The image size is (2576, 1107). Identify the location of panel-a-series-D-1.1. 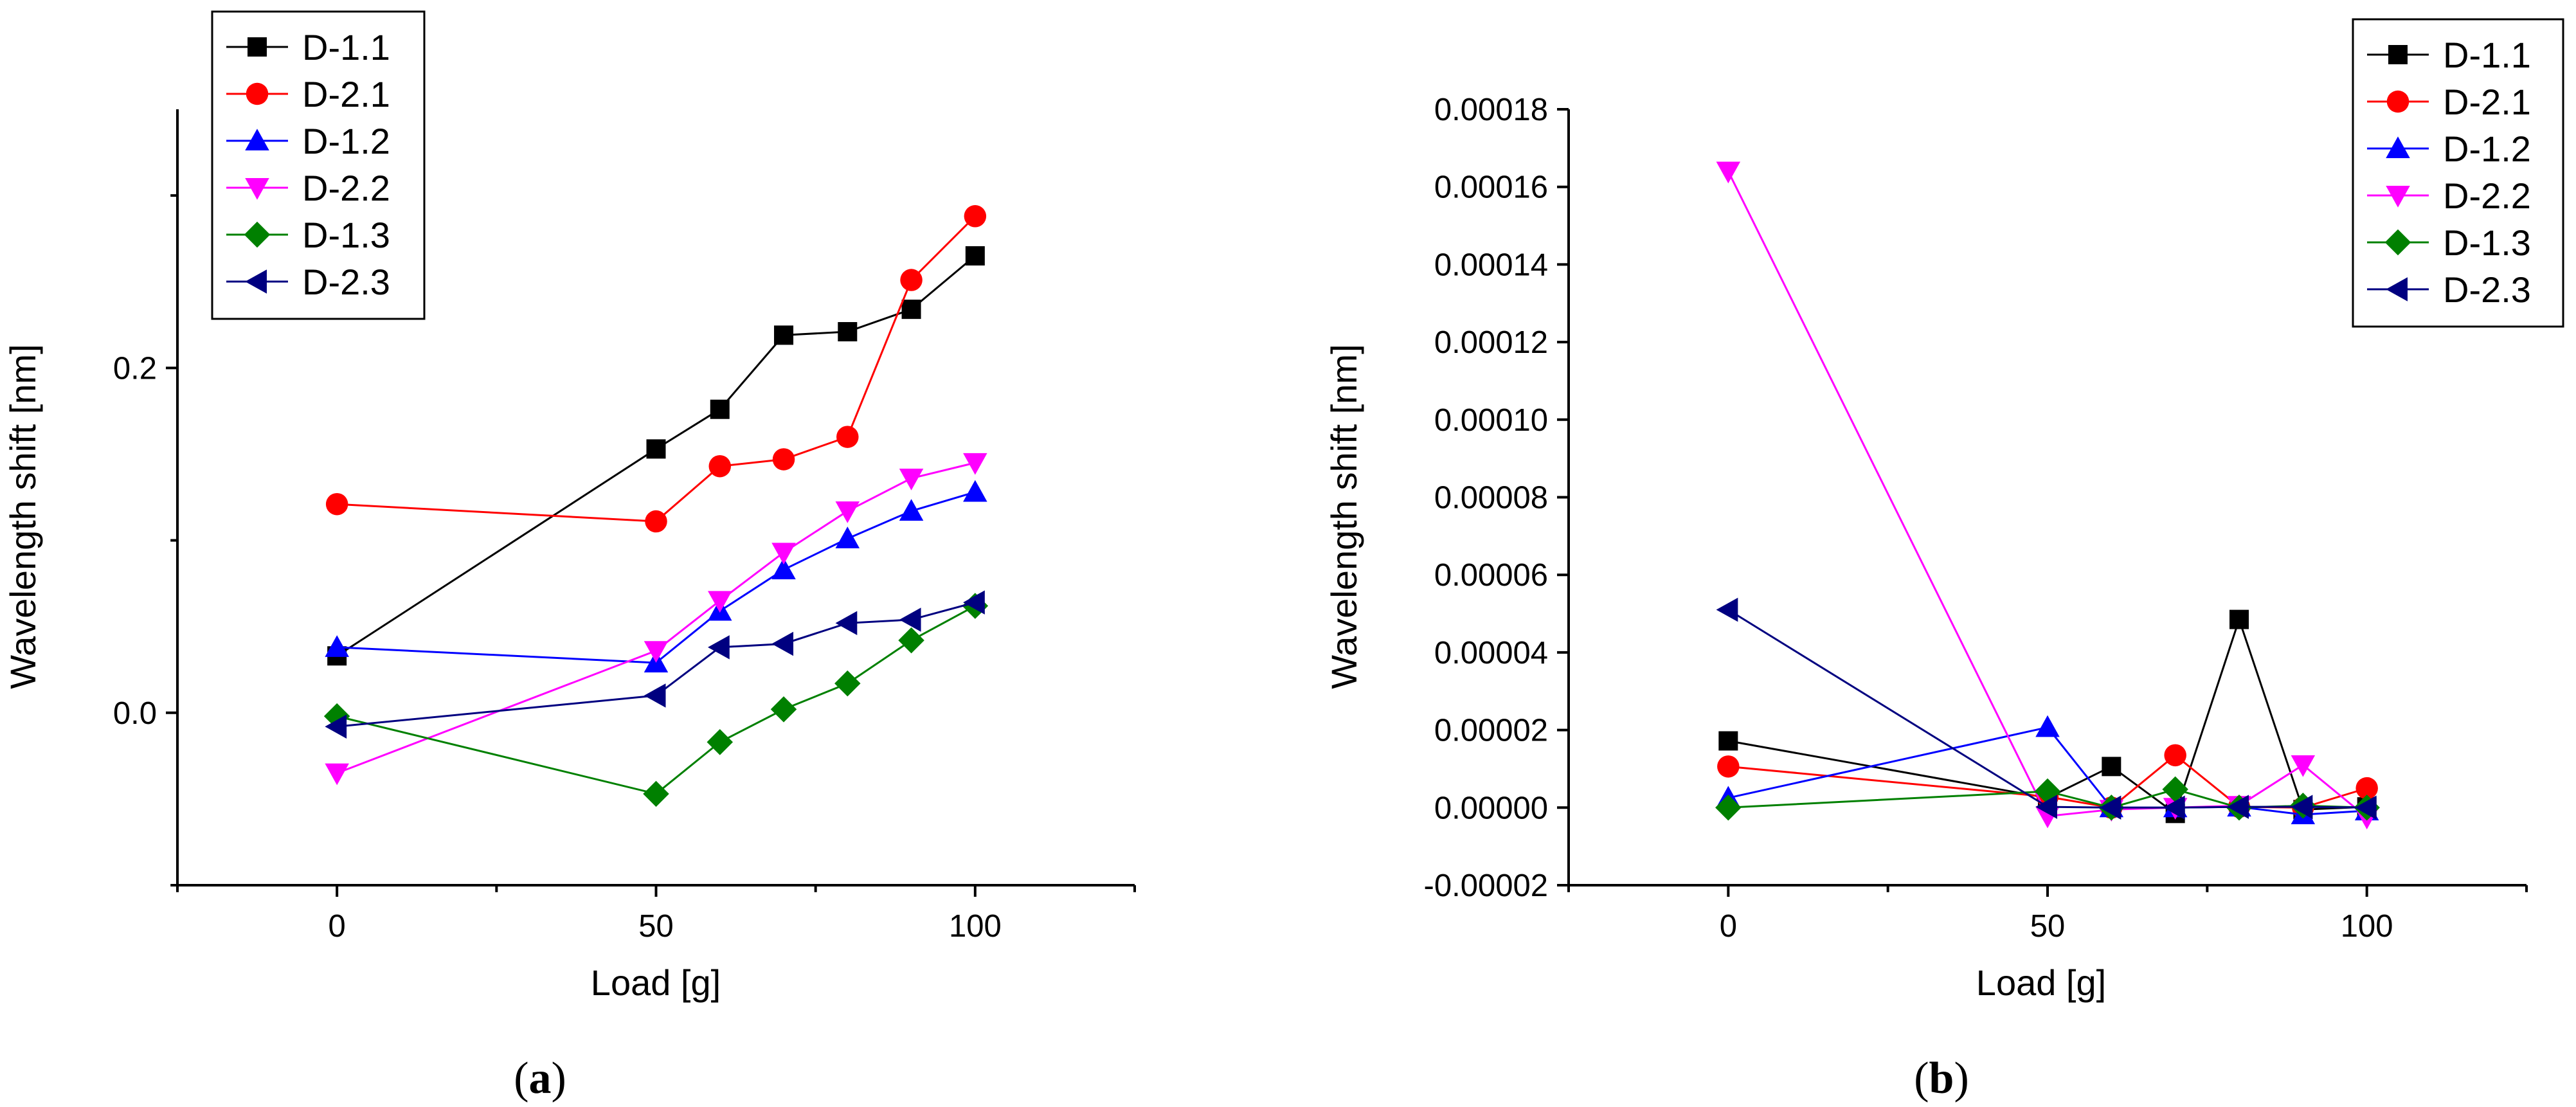
(656, 456).